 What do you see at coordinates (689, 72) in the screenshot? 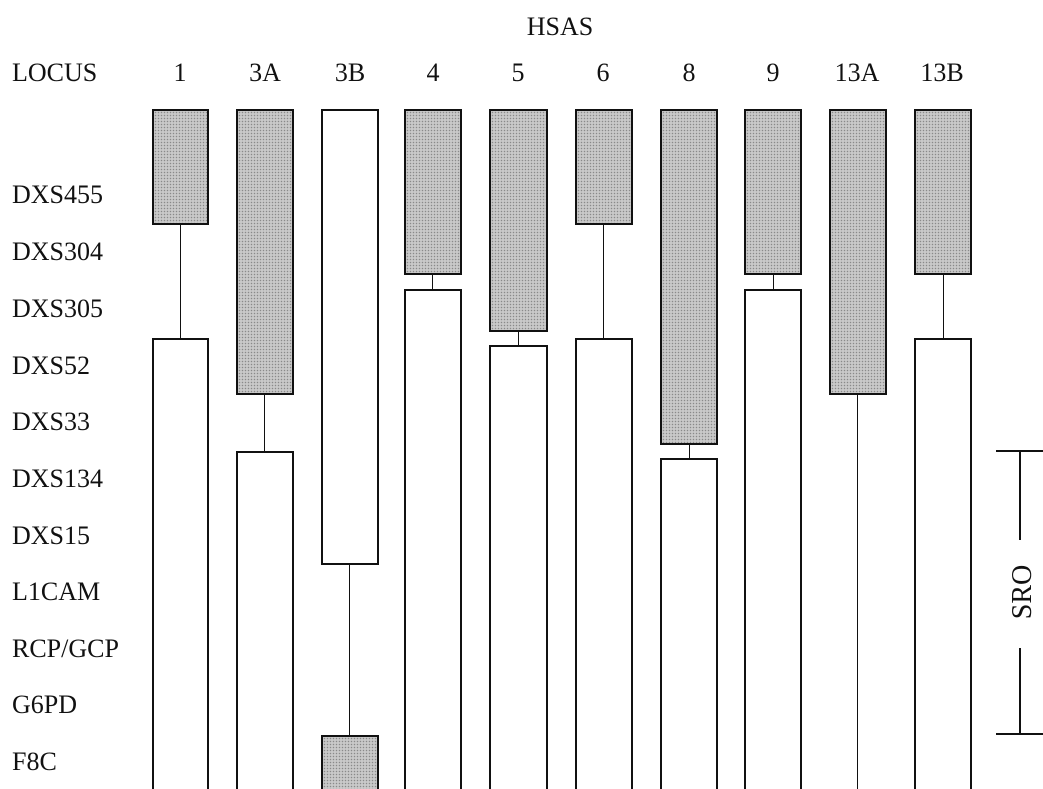
I see `column-header-8: 8` at bounding box center [689, 72].